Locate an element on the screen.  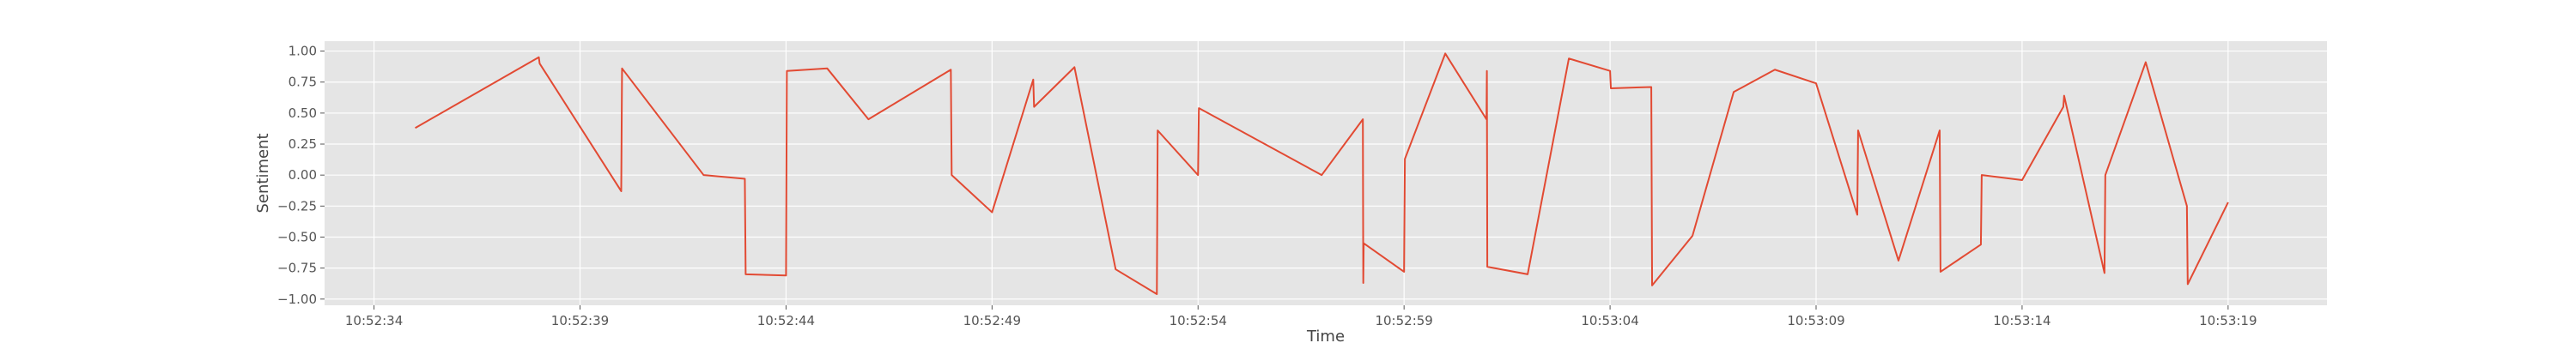
y-axis-label: Sentiment is located at coordinates (263, 173).